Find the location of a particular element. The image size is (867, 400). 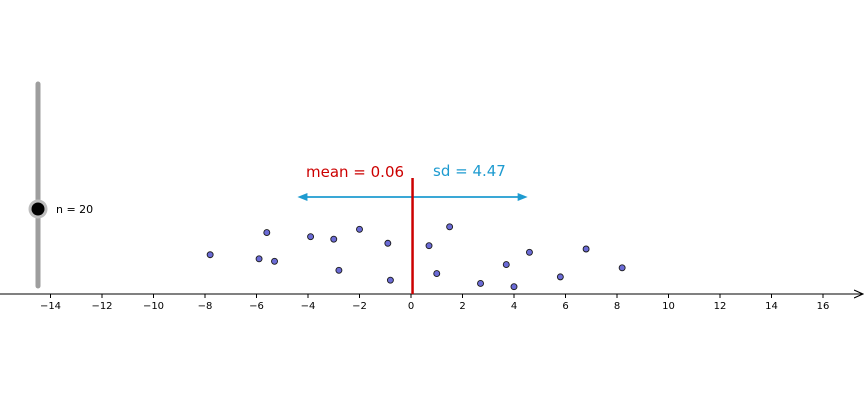

n-slider: n = 20 is located at coordinates (61, 185).